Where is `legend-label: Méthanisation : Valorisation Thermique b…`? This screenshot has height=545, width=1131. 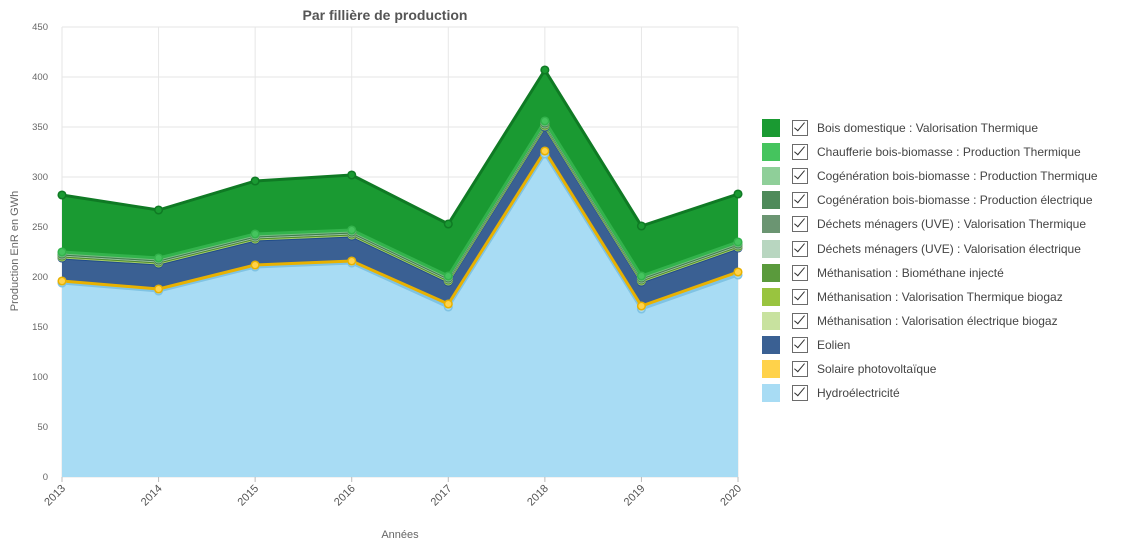
legend-label: Méthanisation : Valorisation Thermique b… is located at coordinates (940, 296).